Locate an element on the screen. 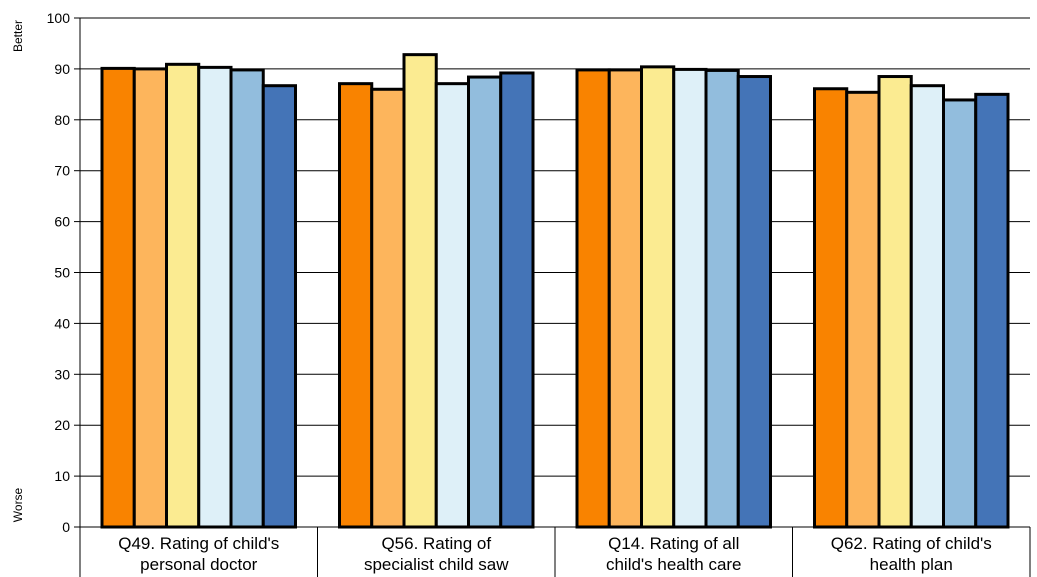 The height and width of the screenshot is (577, 1037). category-label-line: specialist child saw is located at coordinates (436, 564).